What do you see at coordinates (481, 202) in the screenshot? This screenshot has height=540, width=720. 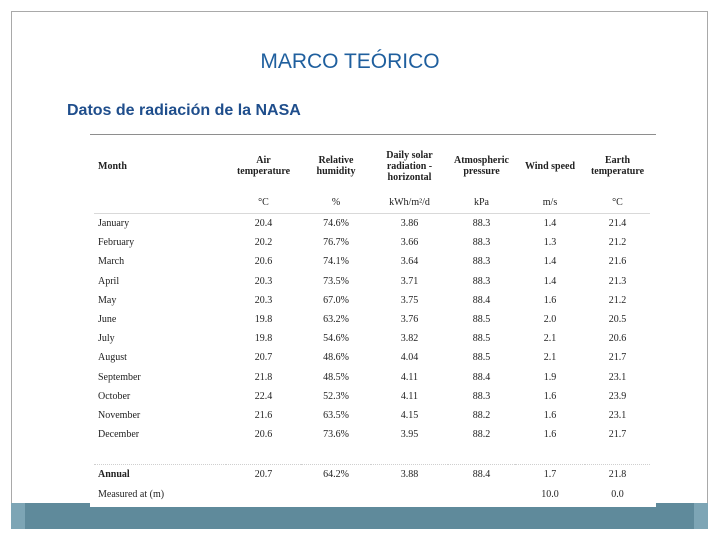 I see `table-cell: kPa` at bounding box center [481, 202].